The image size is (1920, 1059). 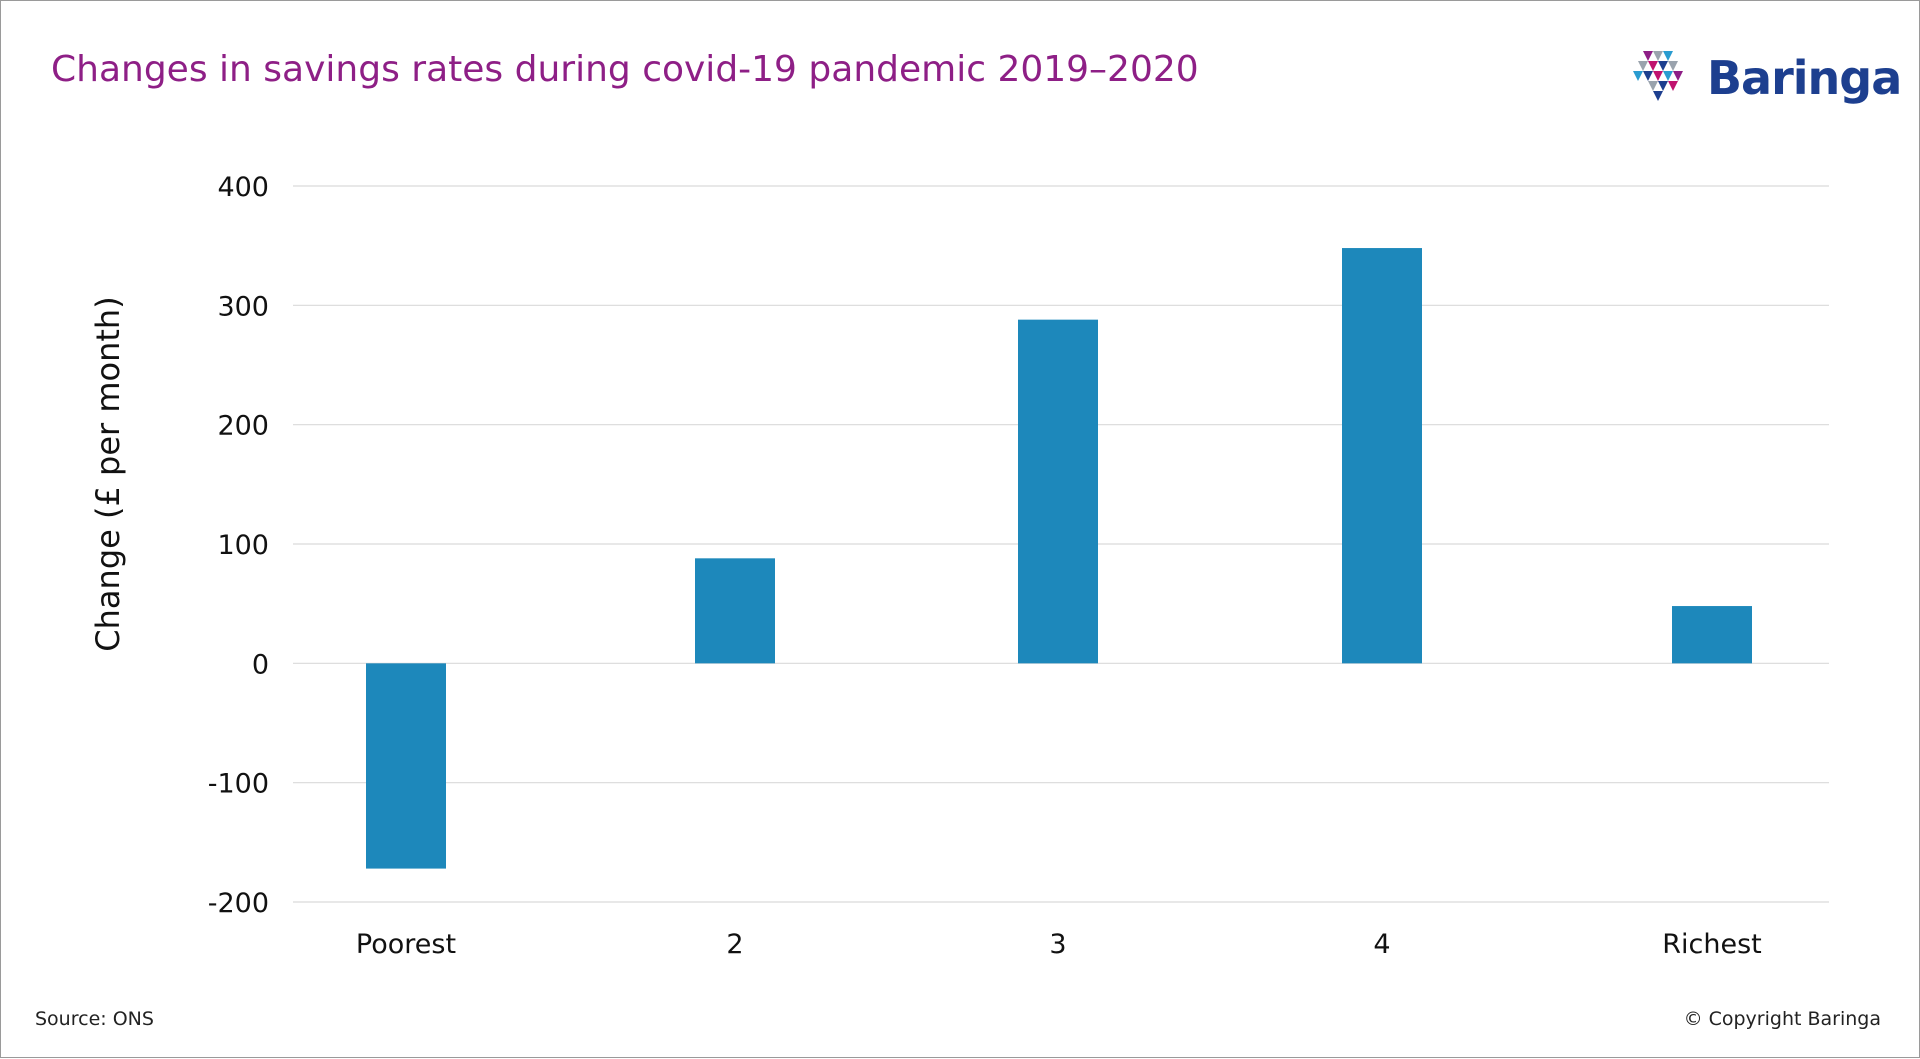 I want to click on x-tick-label: 4, so click(x=1381, y=944).